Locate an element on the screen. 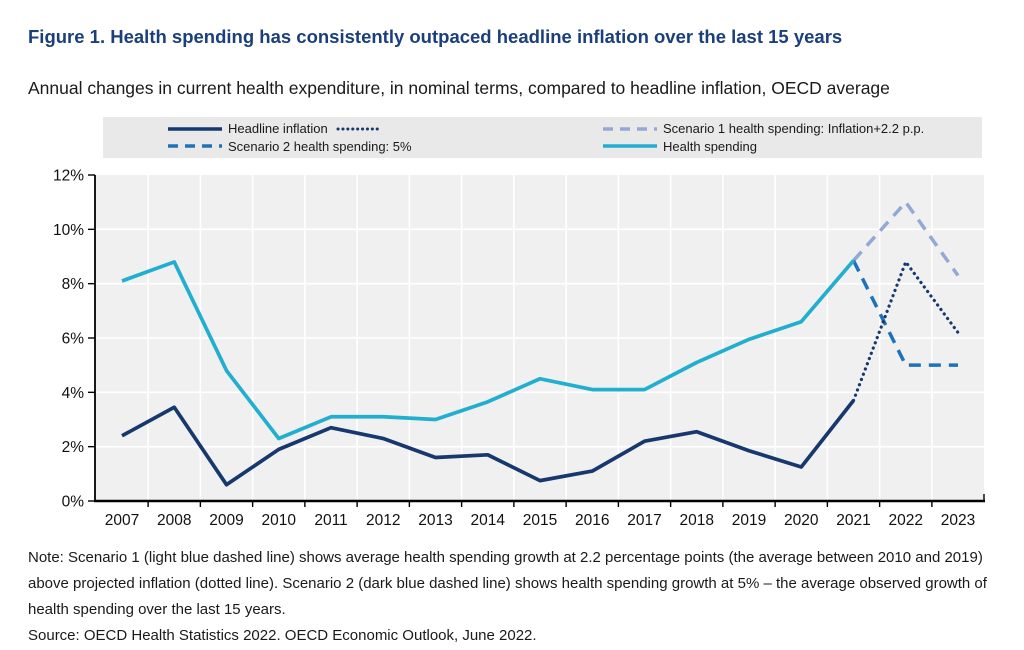  x-tick-label: 2010 is located at coordinates (279, 520).